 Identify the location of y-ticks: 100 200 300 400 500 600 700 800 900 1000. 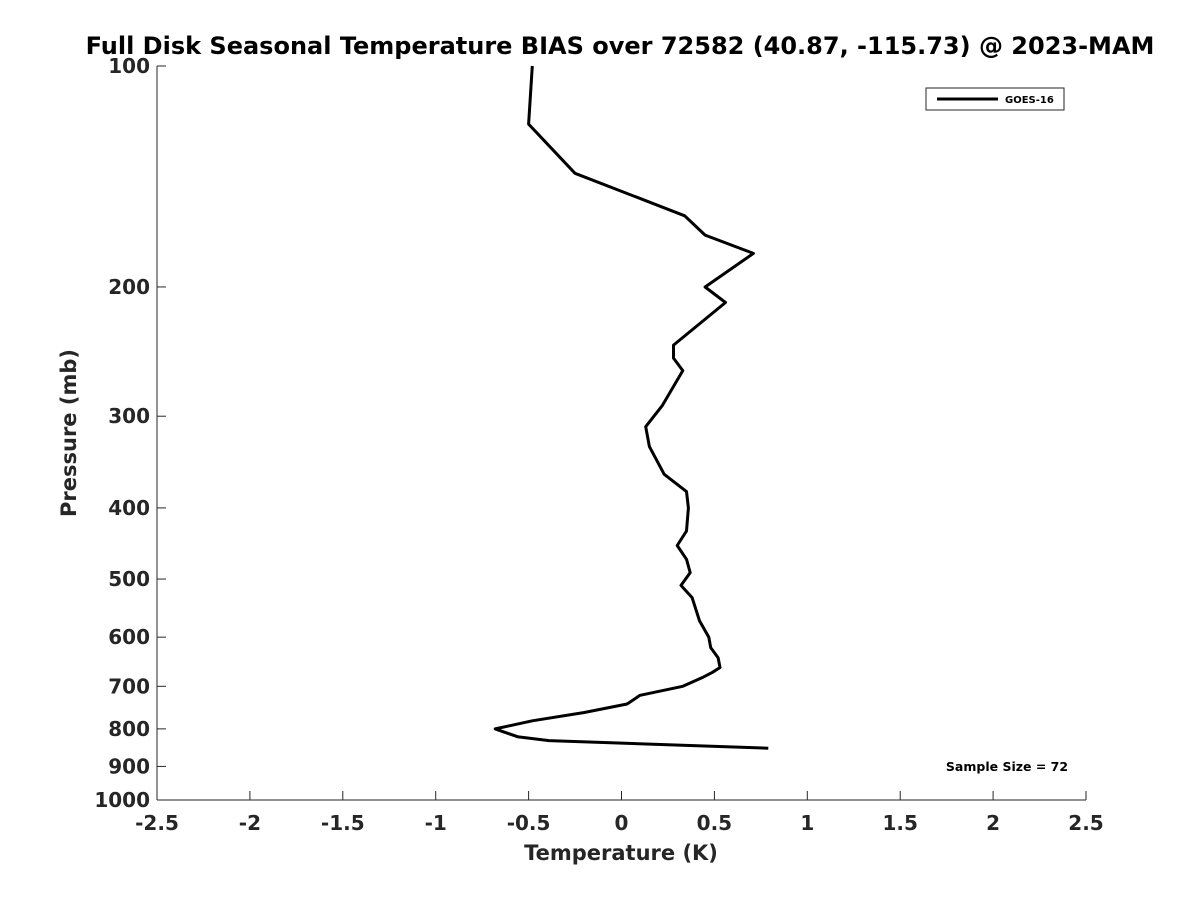
(130, 433).